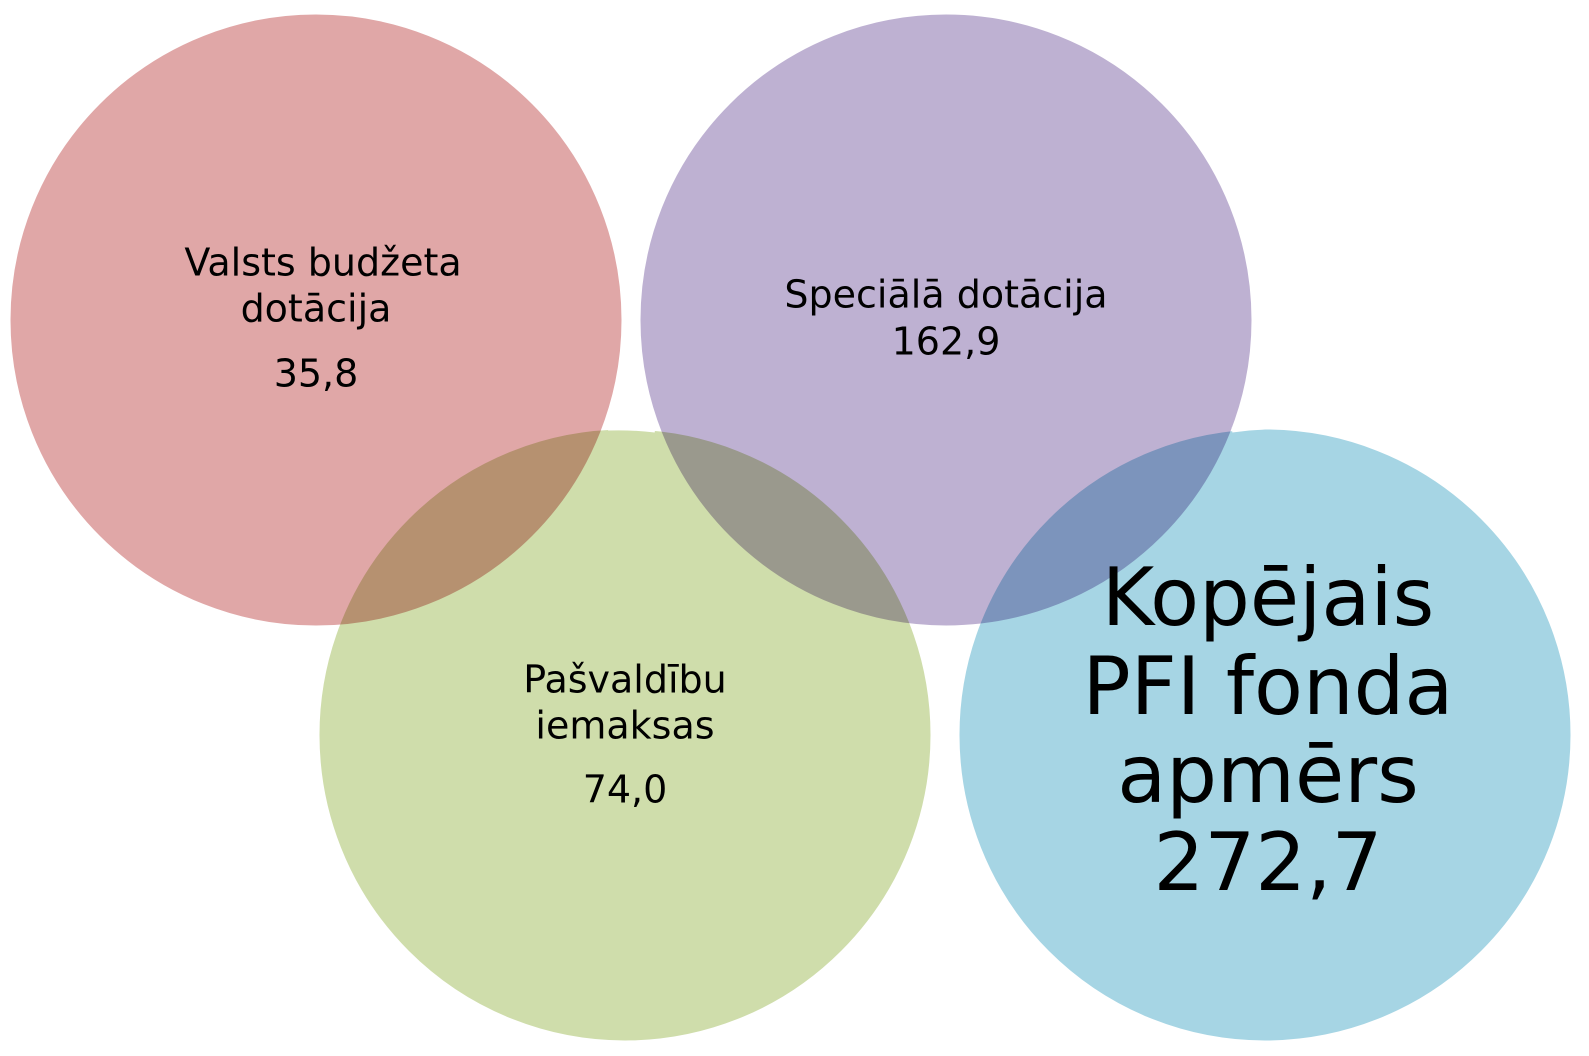  I want to click on node-label: Valsts budžeta, so click(322, 263).